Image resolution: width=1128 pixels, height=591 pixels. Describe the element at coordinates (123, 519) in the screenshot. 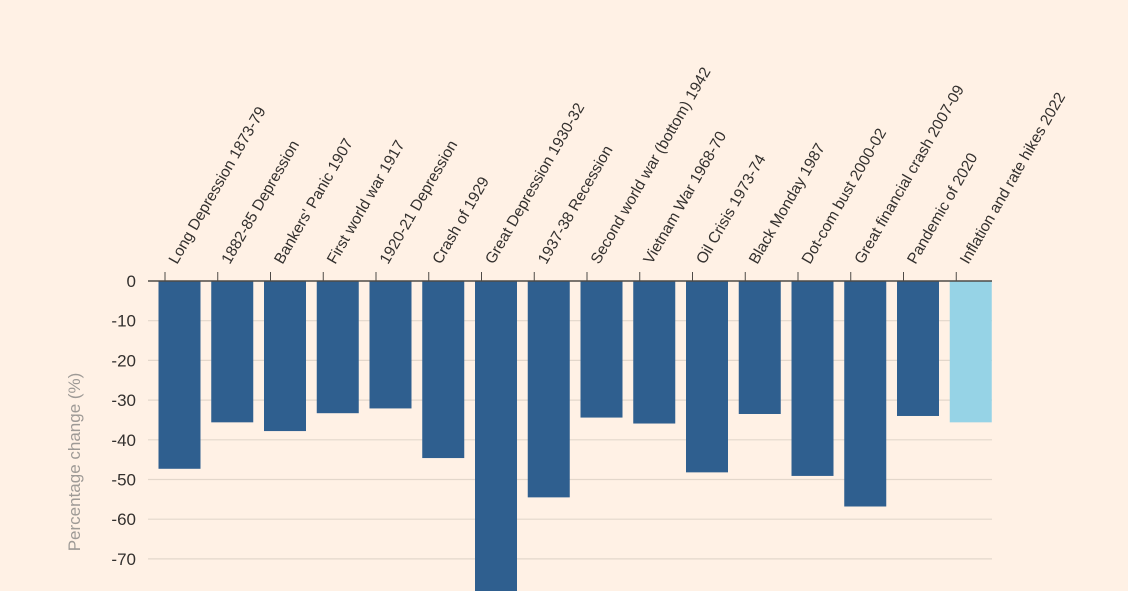

I see `y-tick-label: -60` at that location.